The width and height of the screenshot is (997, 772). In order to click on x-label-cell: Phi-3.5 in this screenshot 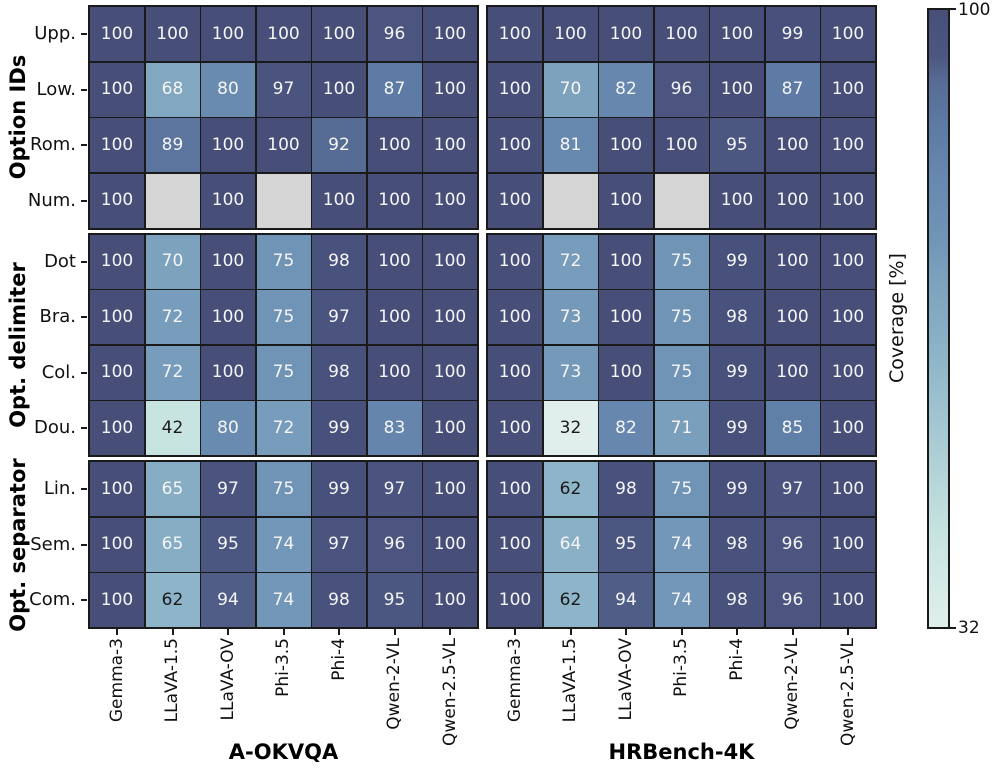, I will do `click(284, 687)`.